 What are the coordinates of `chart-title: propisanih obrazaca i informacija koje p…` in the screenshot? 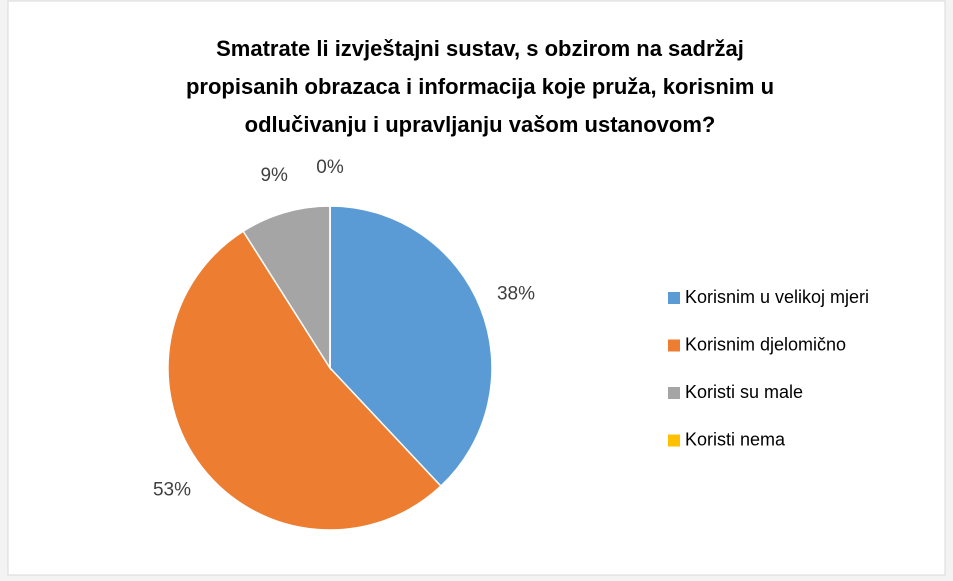 It's located at (480, 86).